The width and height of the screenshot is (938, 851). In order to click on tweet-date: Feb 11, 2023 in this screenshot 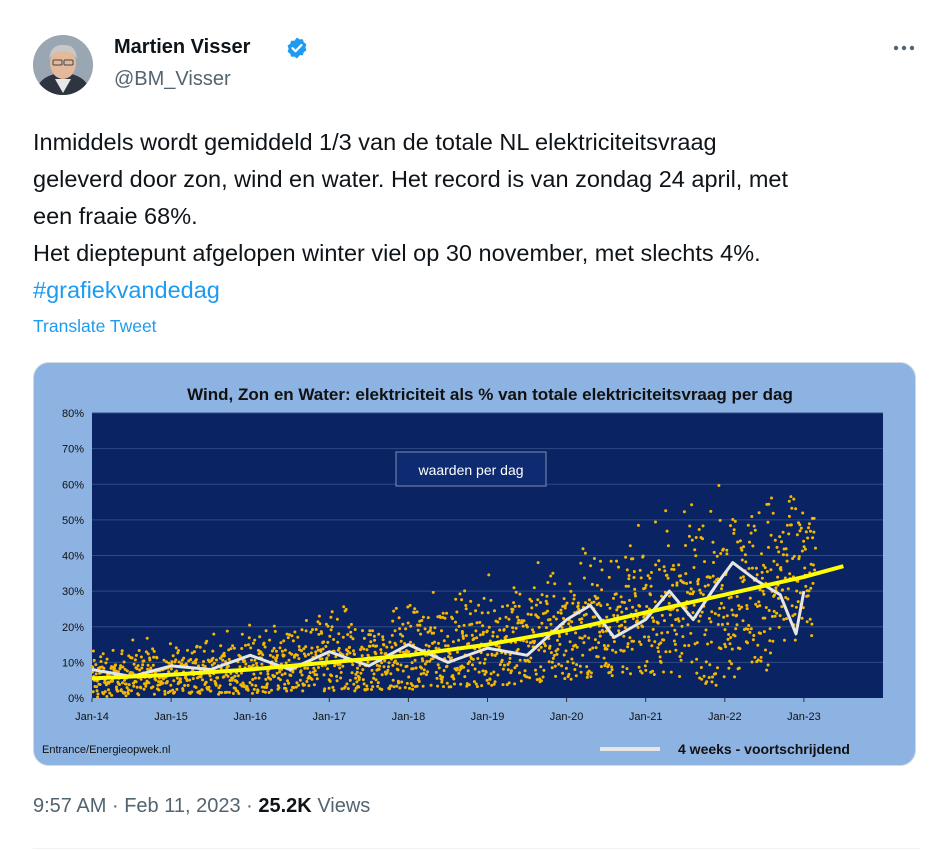, I will do `click(182, 806)`.